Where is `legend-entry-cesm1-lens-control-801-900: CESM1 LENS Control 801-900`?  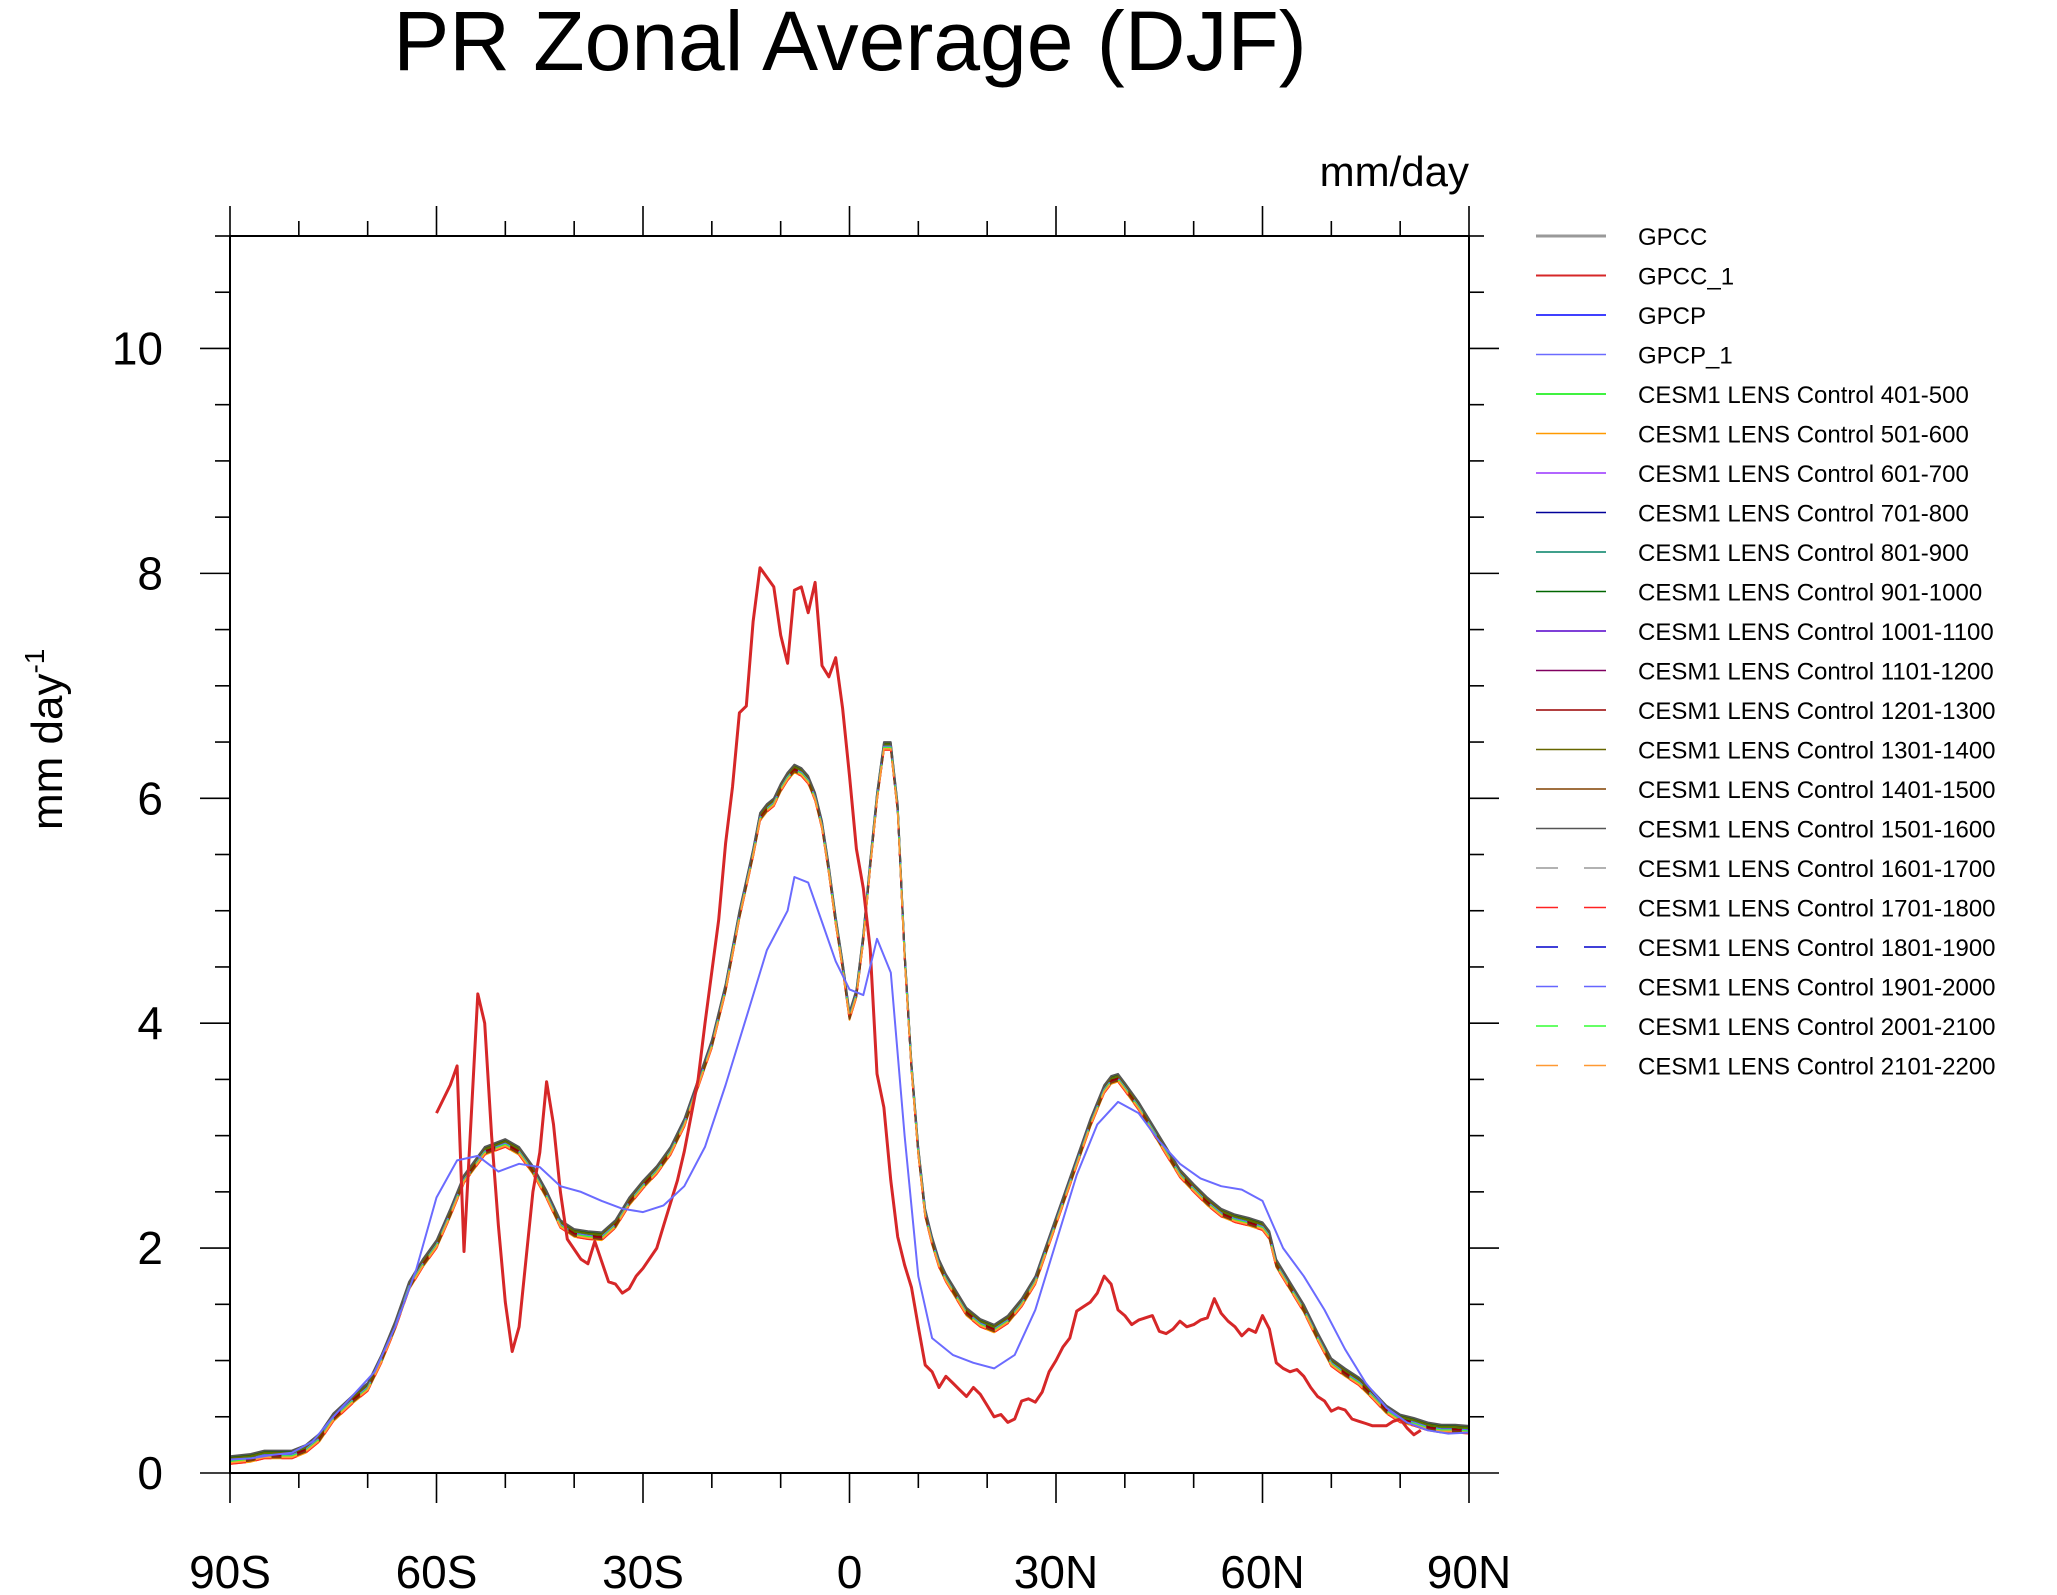
legend-entry-cesm1-lens-control-801-900: CESM1 LENS Control 801-900 is located at coordinates (1752, 553).